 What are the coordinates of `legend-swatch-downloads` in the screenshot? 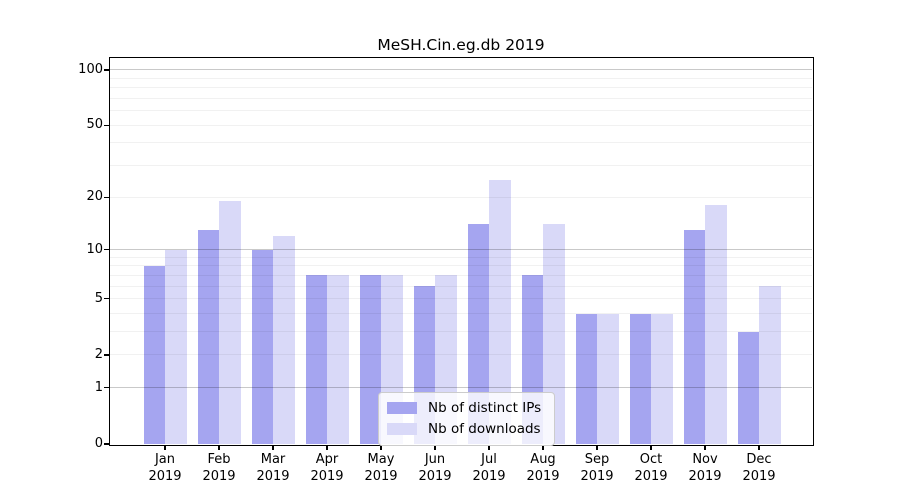 It's located at (402, 429).